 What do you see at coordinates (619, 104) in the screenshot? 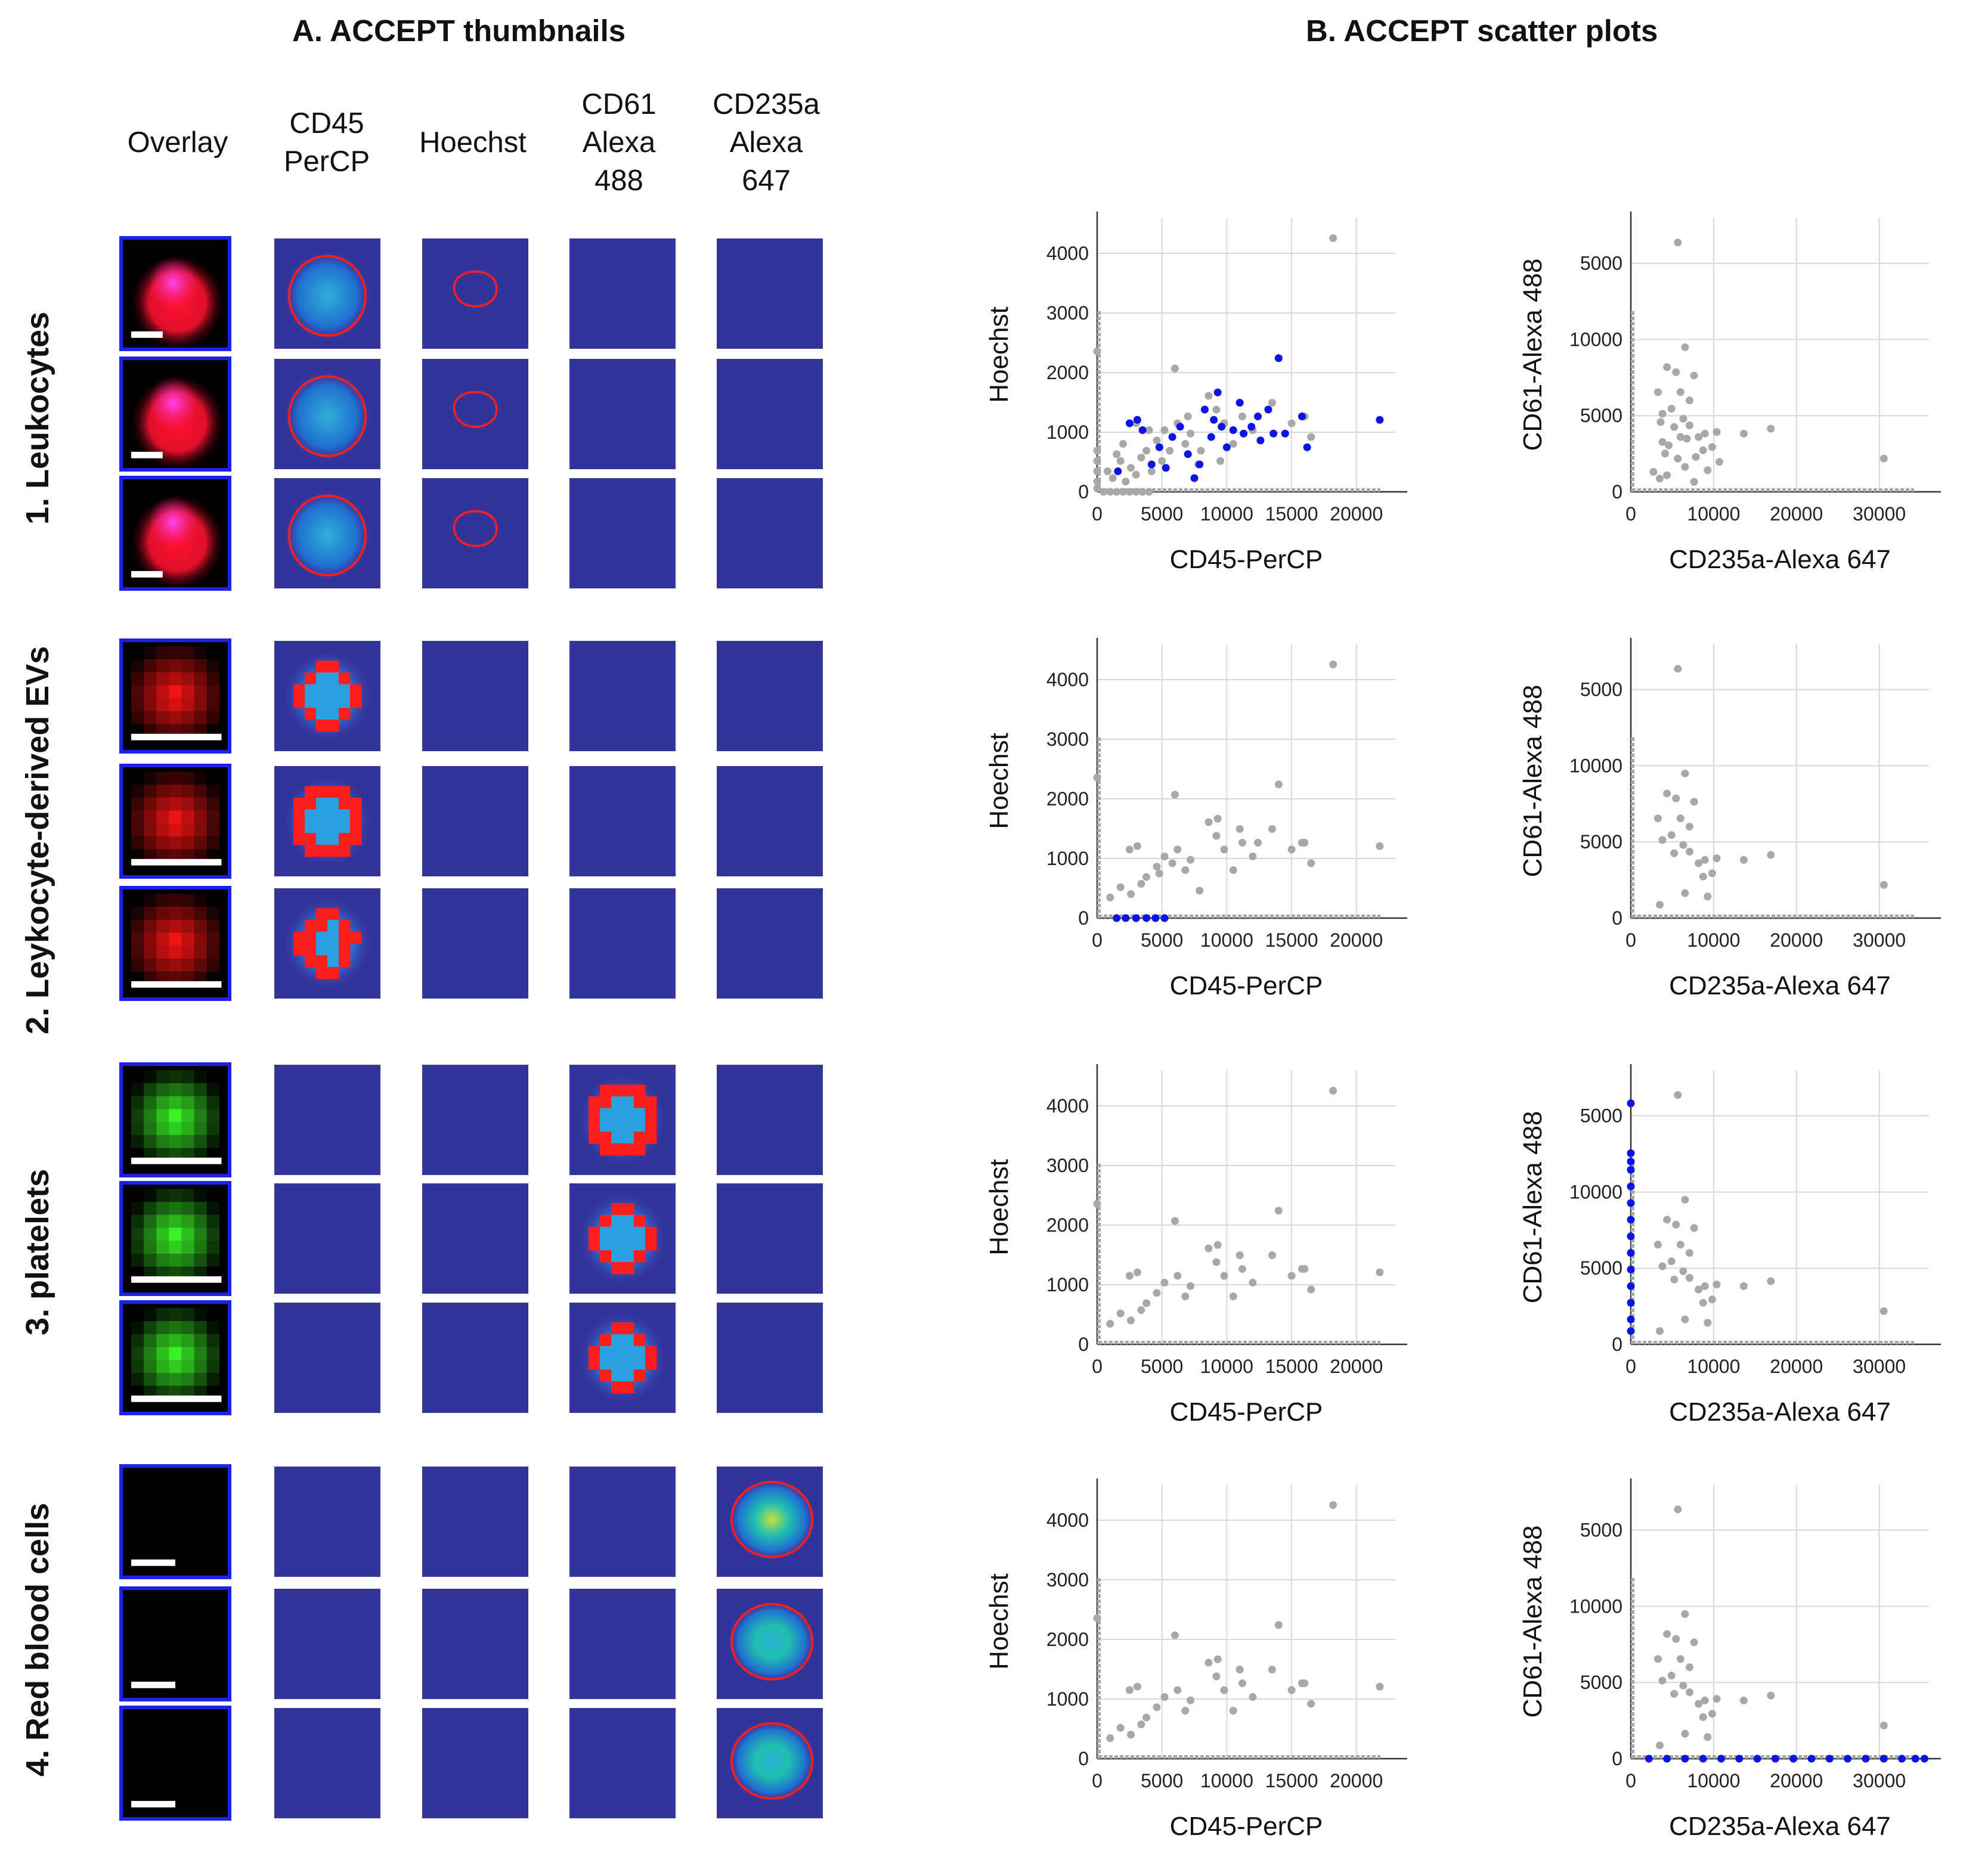
I see `column-header-line: CD61` at bounding box center [619, 104].